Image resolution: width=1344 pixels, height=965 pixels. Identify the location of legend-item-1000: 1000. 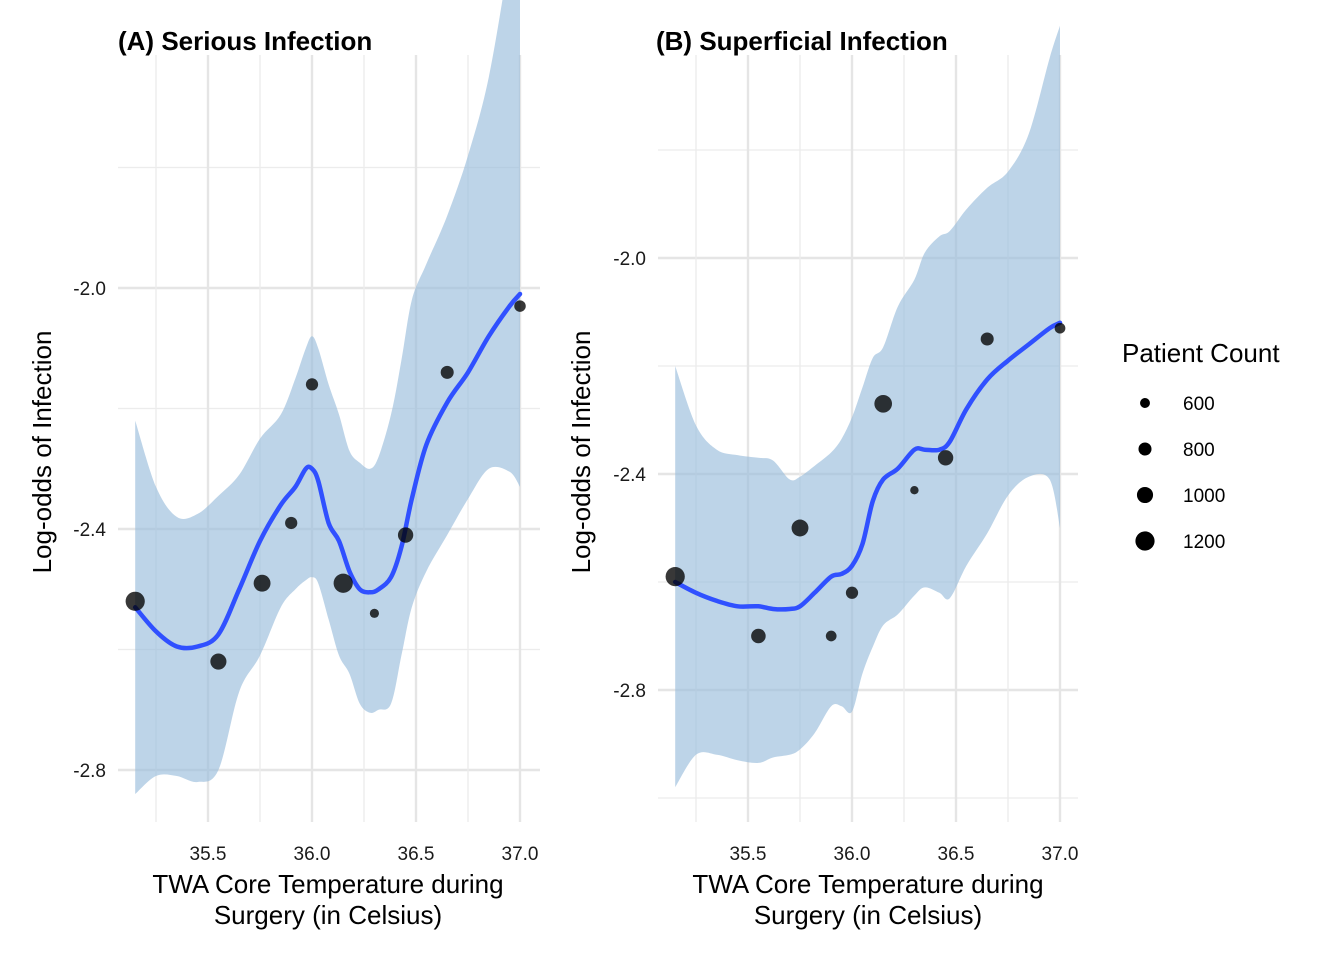
(1180, 496).